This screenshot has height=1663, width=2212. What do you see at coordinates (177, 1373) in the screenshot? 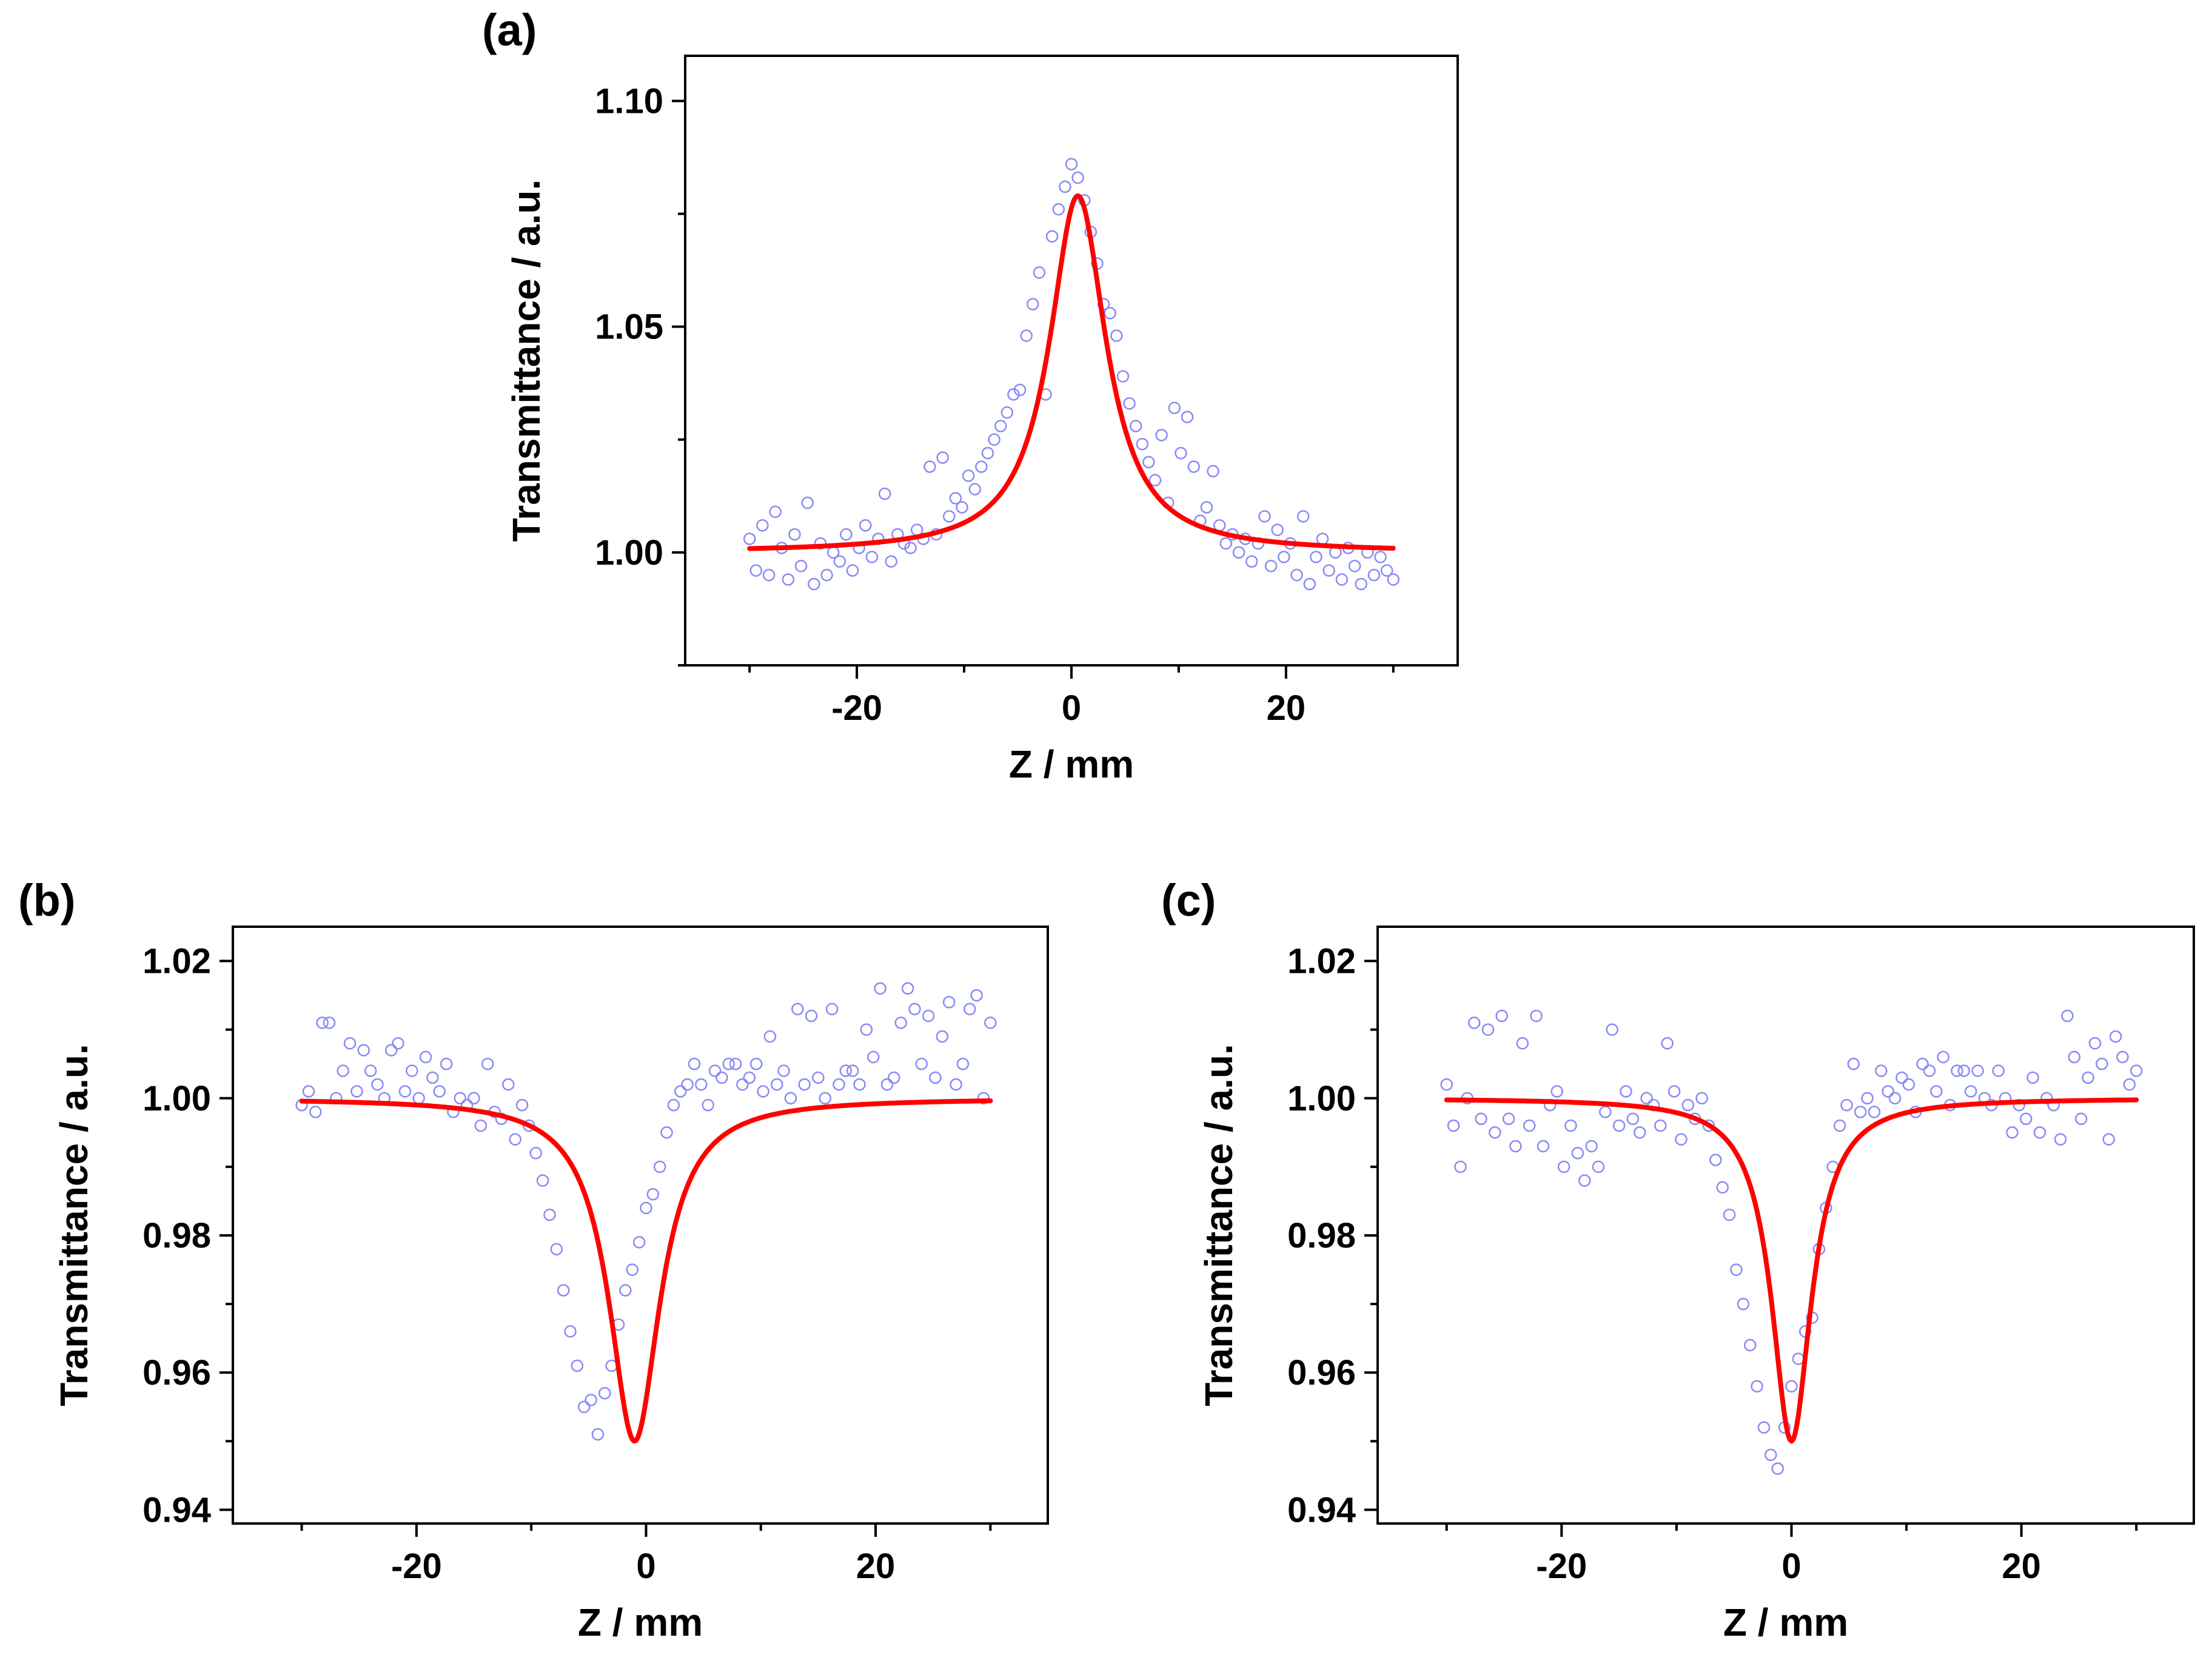
I see `y-tick-label: 0.96` at bounding box center [177, 1373].